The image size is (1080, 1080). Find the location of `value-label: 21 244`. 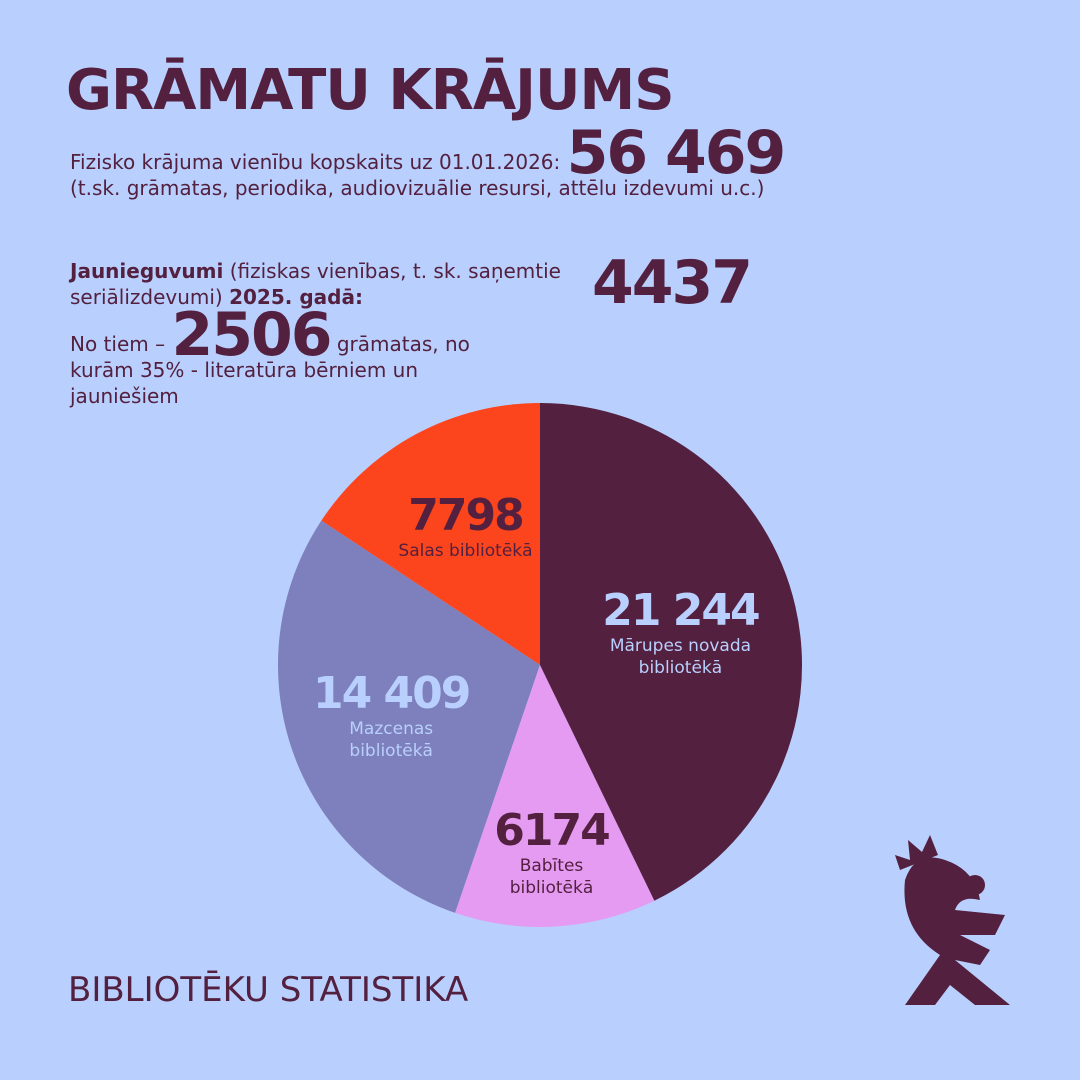

value-label: 21 244 is located at coordinates (681, 610).